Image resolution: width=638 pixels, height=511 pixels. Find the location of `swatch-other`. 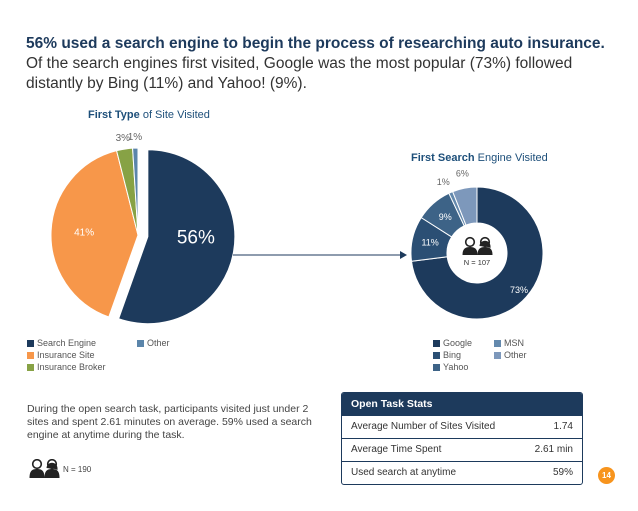

swatch-other is located at coordinates (140, 343).